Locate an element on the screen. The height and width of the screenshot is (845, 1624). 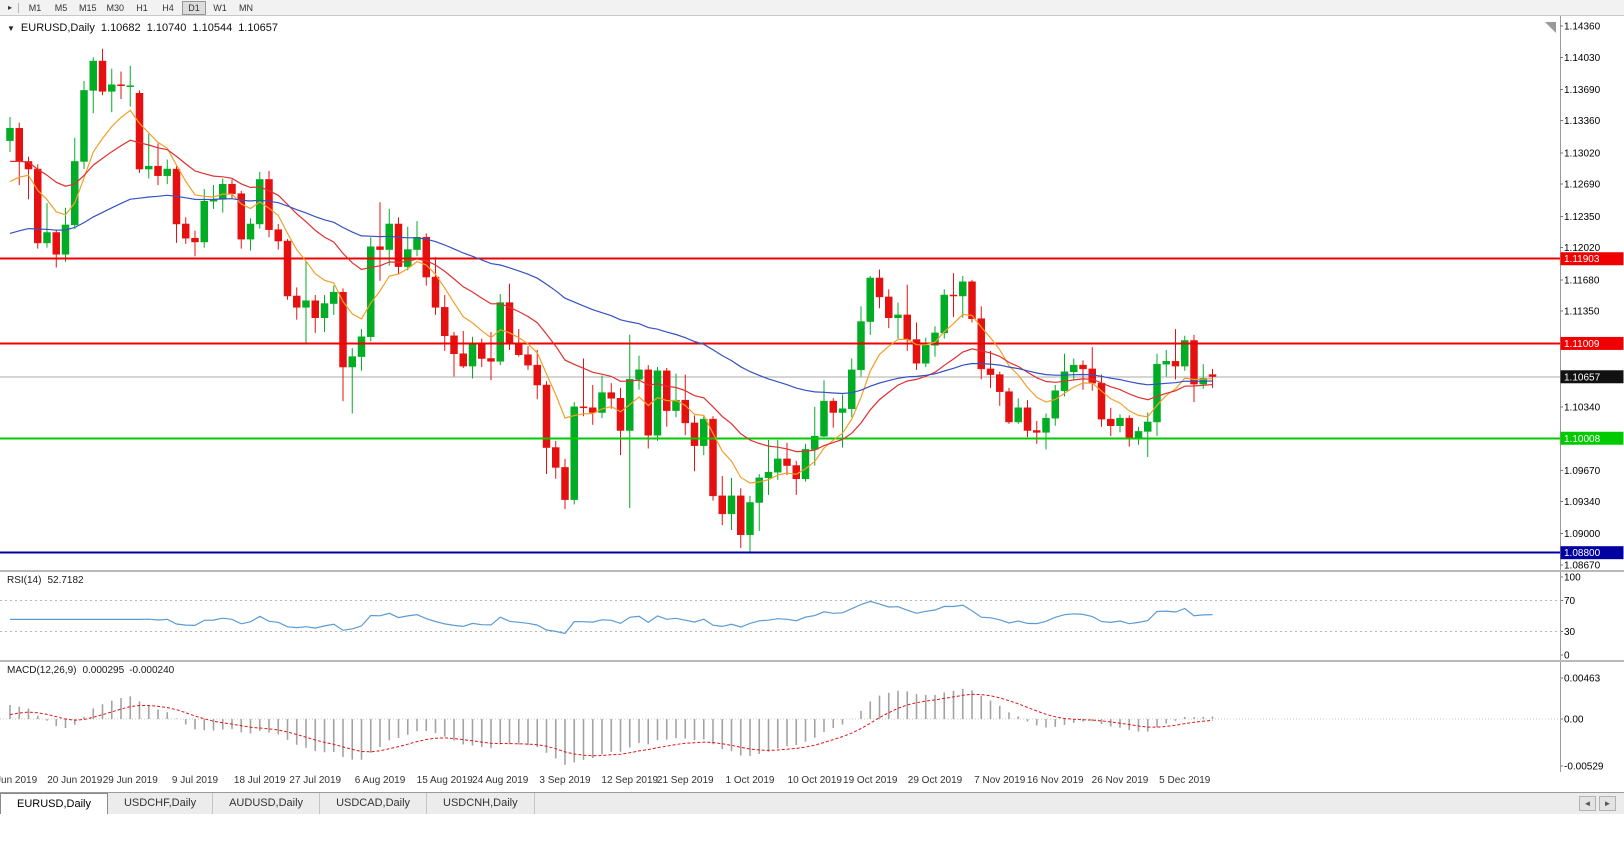
pane-separator-main-rsi is located at coordinates (812, 571).